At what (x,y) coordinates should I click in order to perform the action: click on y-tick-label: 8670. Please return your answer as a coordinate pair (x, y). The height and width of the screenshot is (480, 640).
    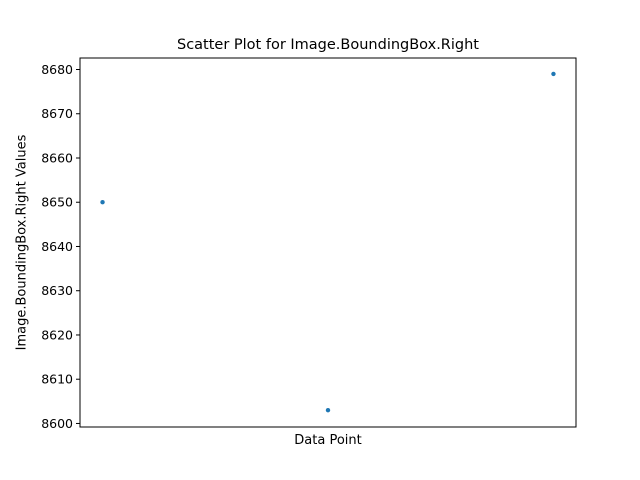
    Looking at the image, I should click on (57, 113).